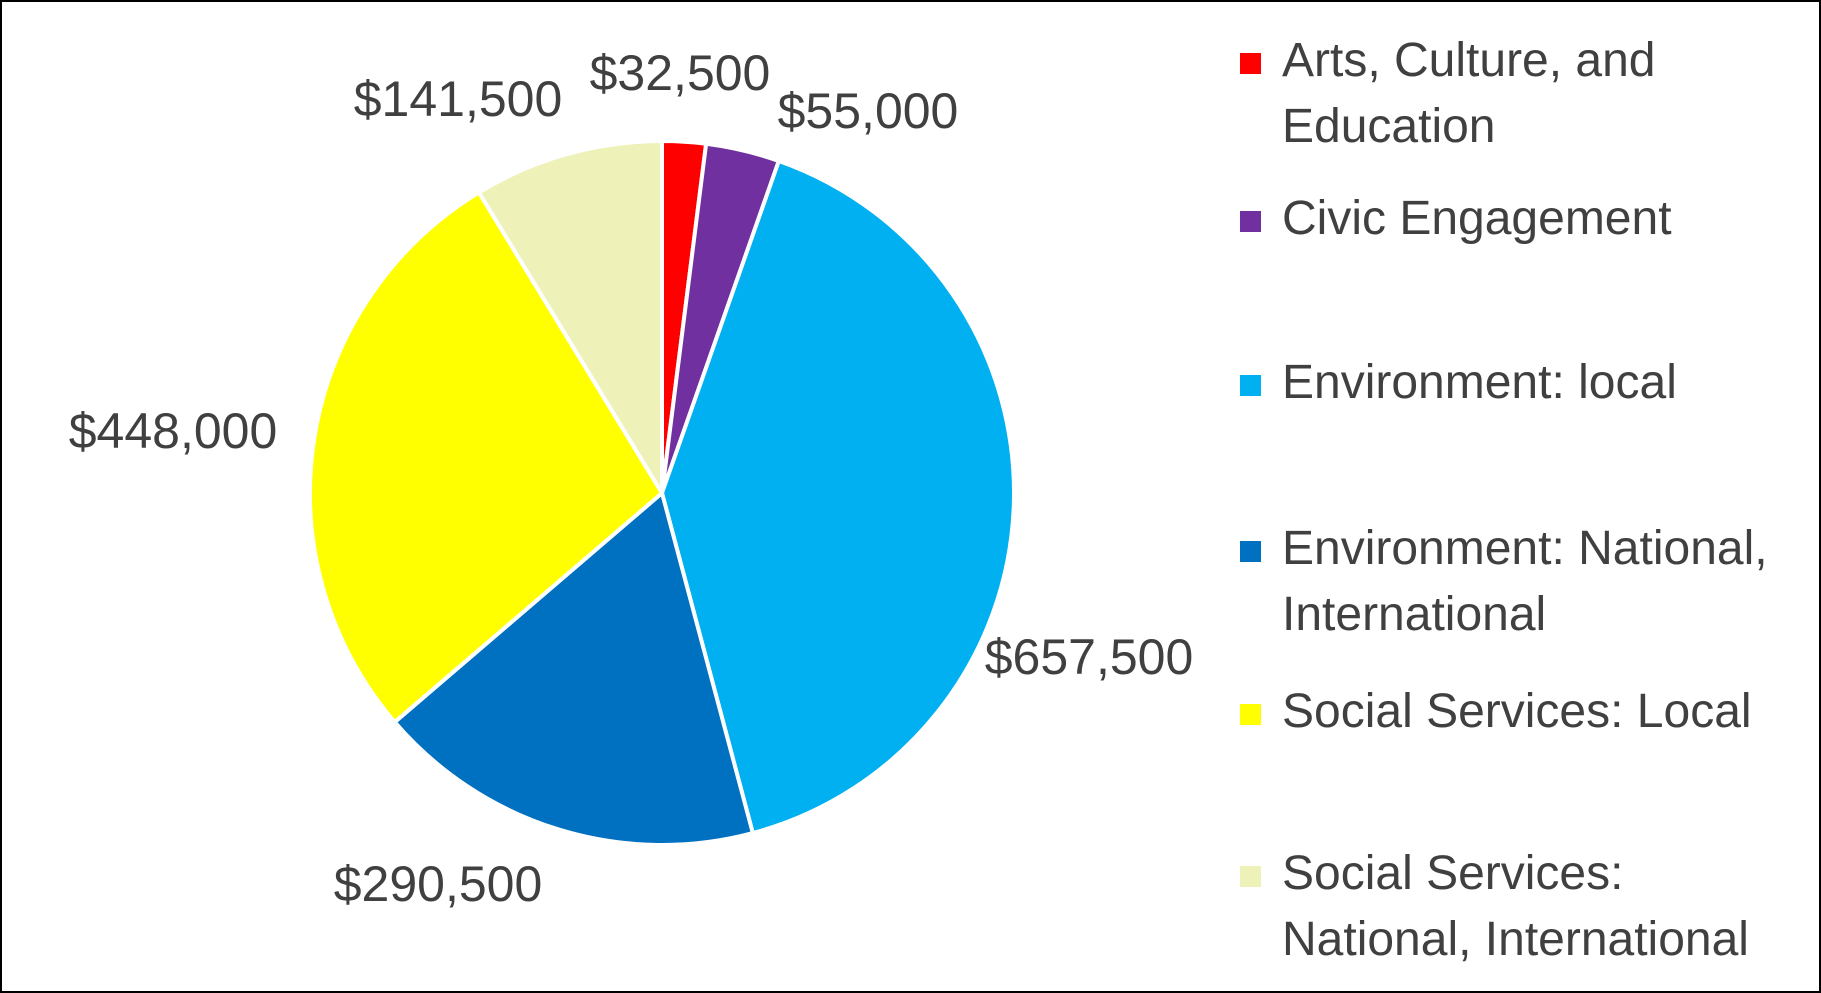 This screenshot has height=993, width=1821. Describe the element at coordinates (1515, 906) in the screenshot. I see `legend-label-social-national: Social Services: National, International` at that location.